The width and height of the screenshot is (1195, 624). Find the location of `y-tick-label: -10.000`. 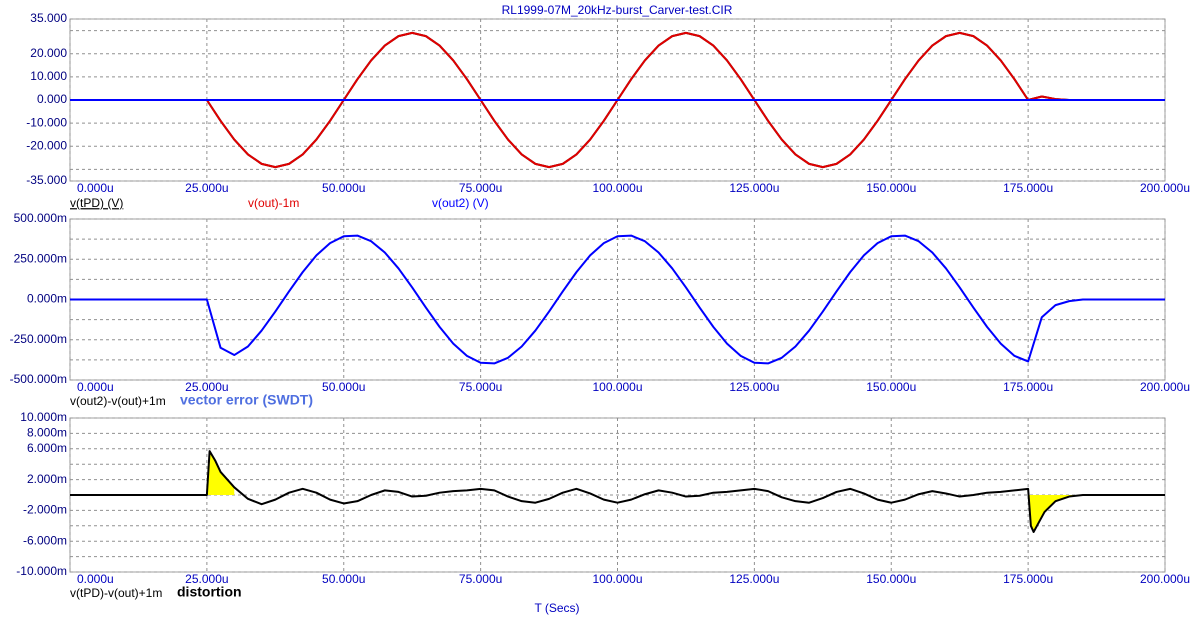

y-tick-label: -10.000 is located at coordinates (46, 122).